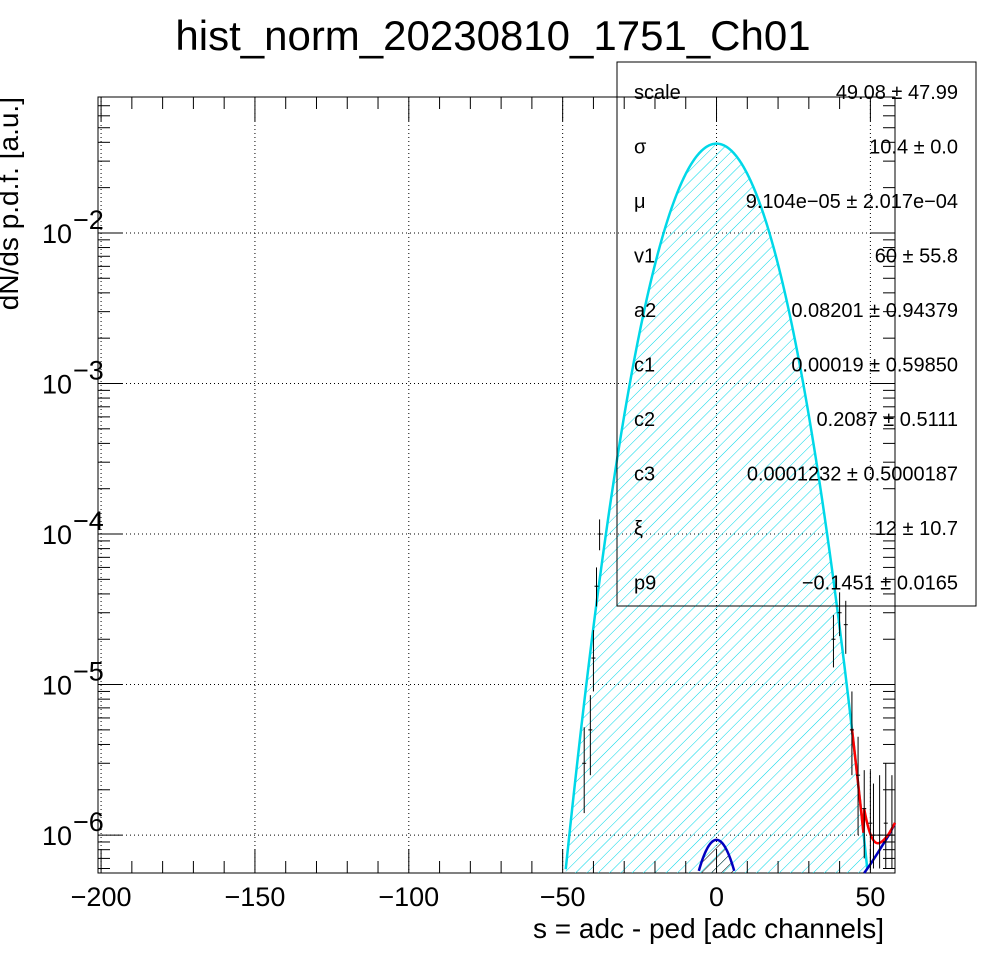 Image resolution: width=996 pixels, height=972 pixels. Describe the element at coordinates (88, 521) in the screenshot. I see `y-tick-exponent: −4` at that location.